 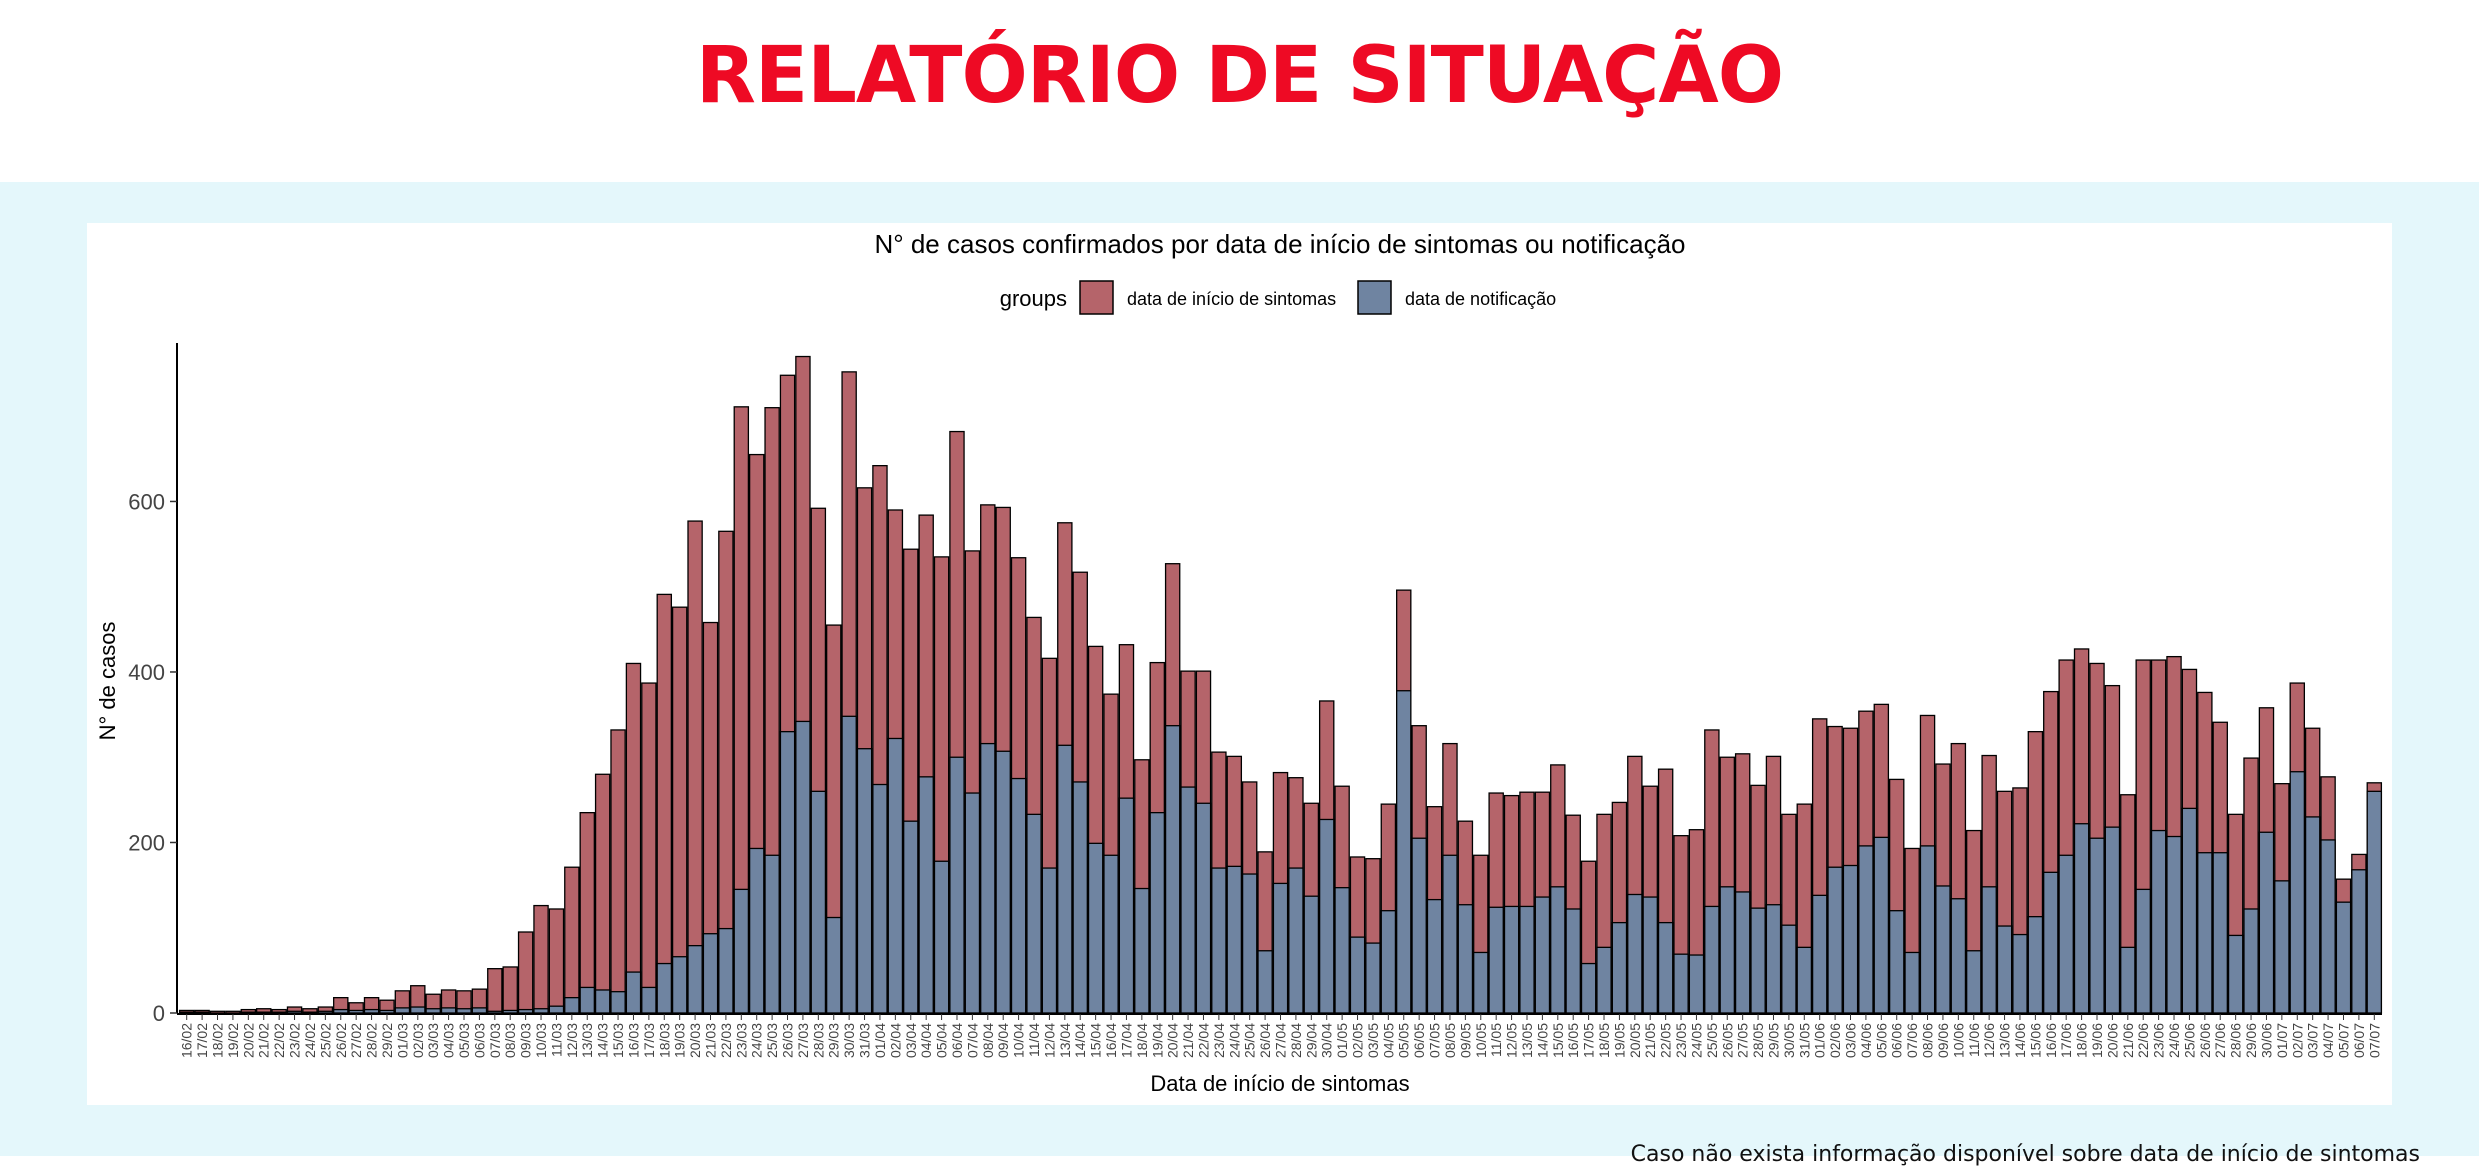 What do you see at coordinates (1712, 1040) in the screenshot?
I see `x-tick-label: 25/05` at bounding box center [1712, 1040].